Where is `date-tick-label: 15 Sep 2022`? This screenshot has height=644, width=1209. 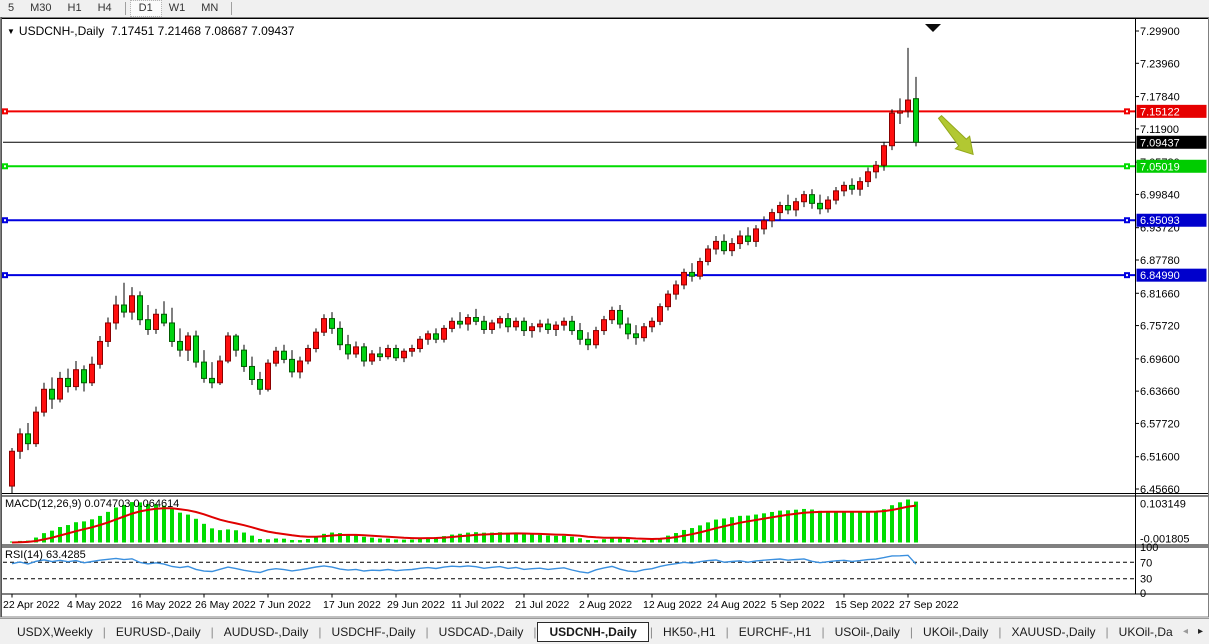 date-tick-label: 15 Sep 2022 is located at coordinates (865, 605).